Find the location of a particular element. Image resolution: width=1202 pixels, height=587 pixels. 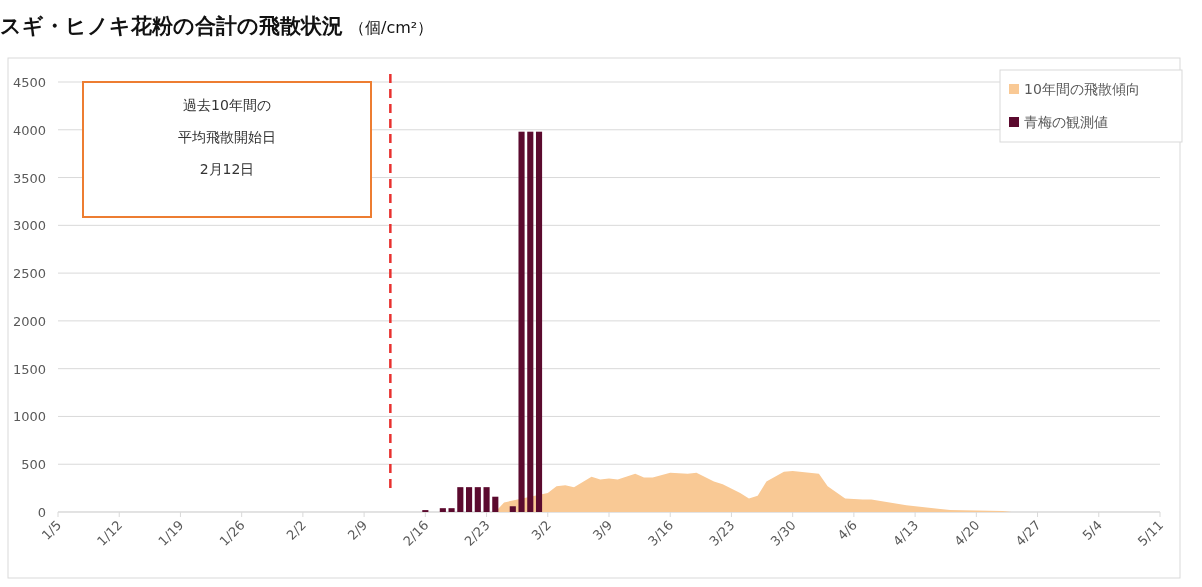

legend-label: 青梅の観測値 is located at coordinates (1066, 122).